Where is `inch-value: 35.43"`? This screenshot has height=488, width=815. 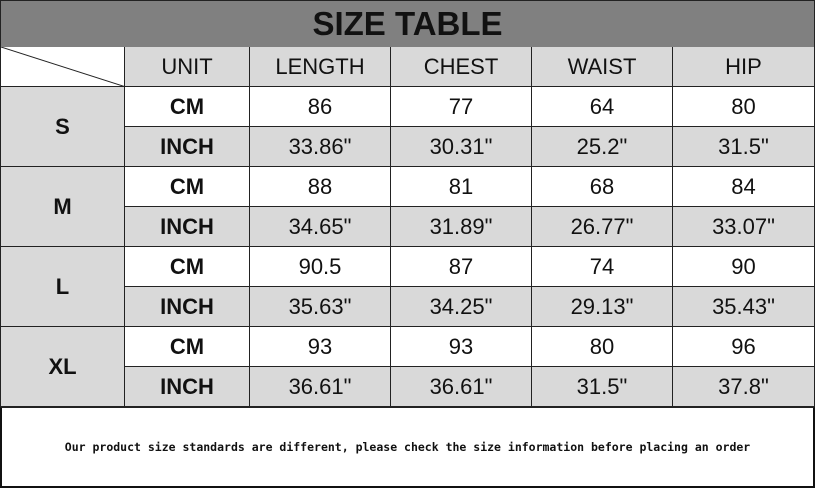
inch-value: 35.43" is located at coordinates (744, 307).